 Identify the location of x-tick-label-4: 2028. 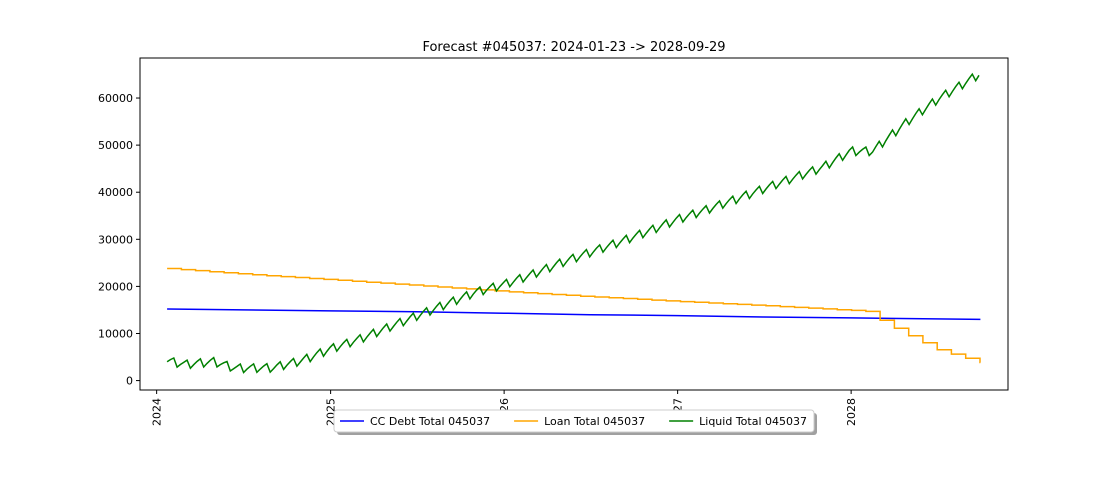
(851, 412).